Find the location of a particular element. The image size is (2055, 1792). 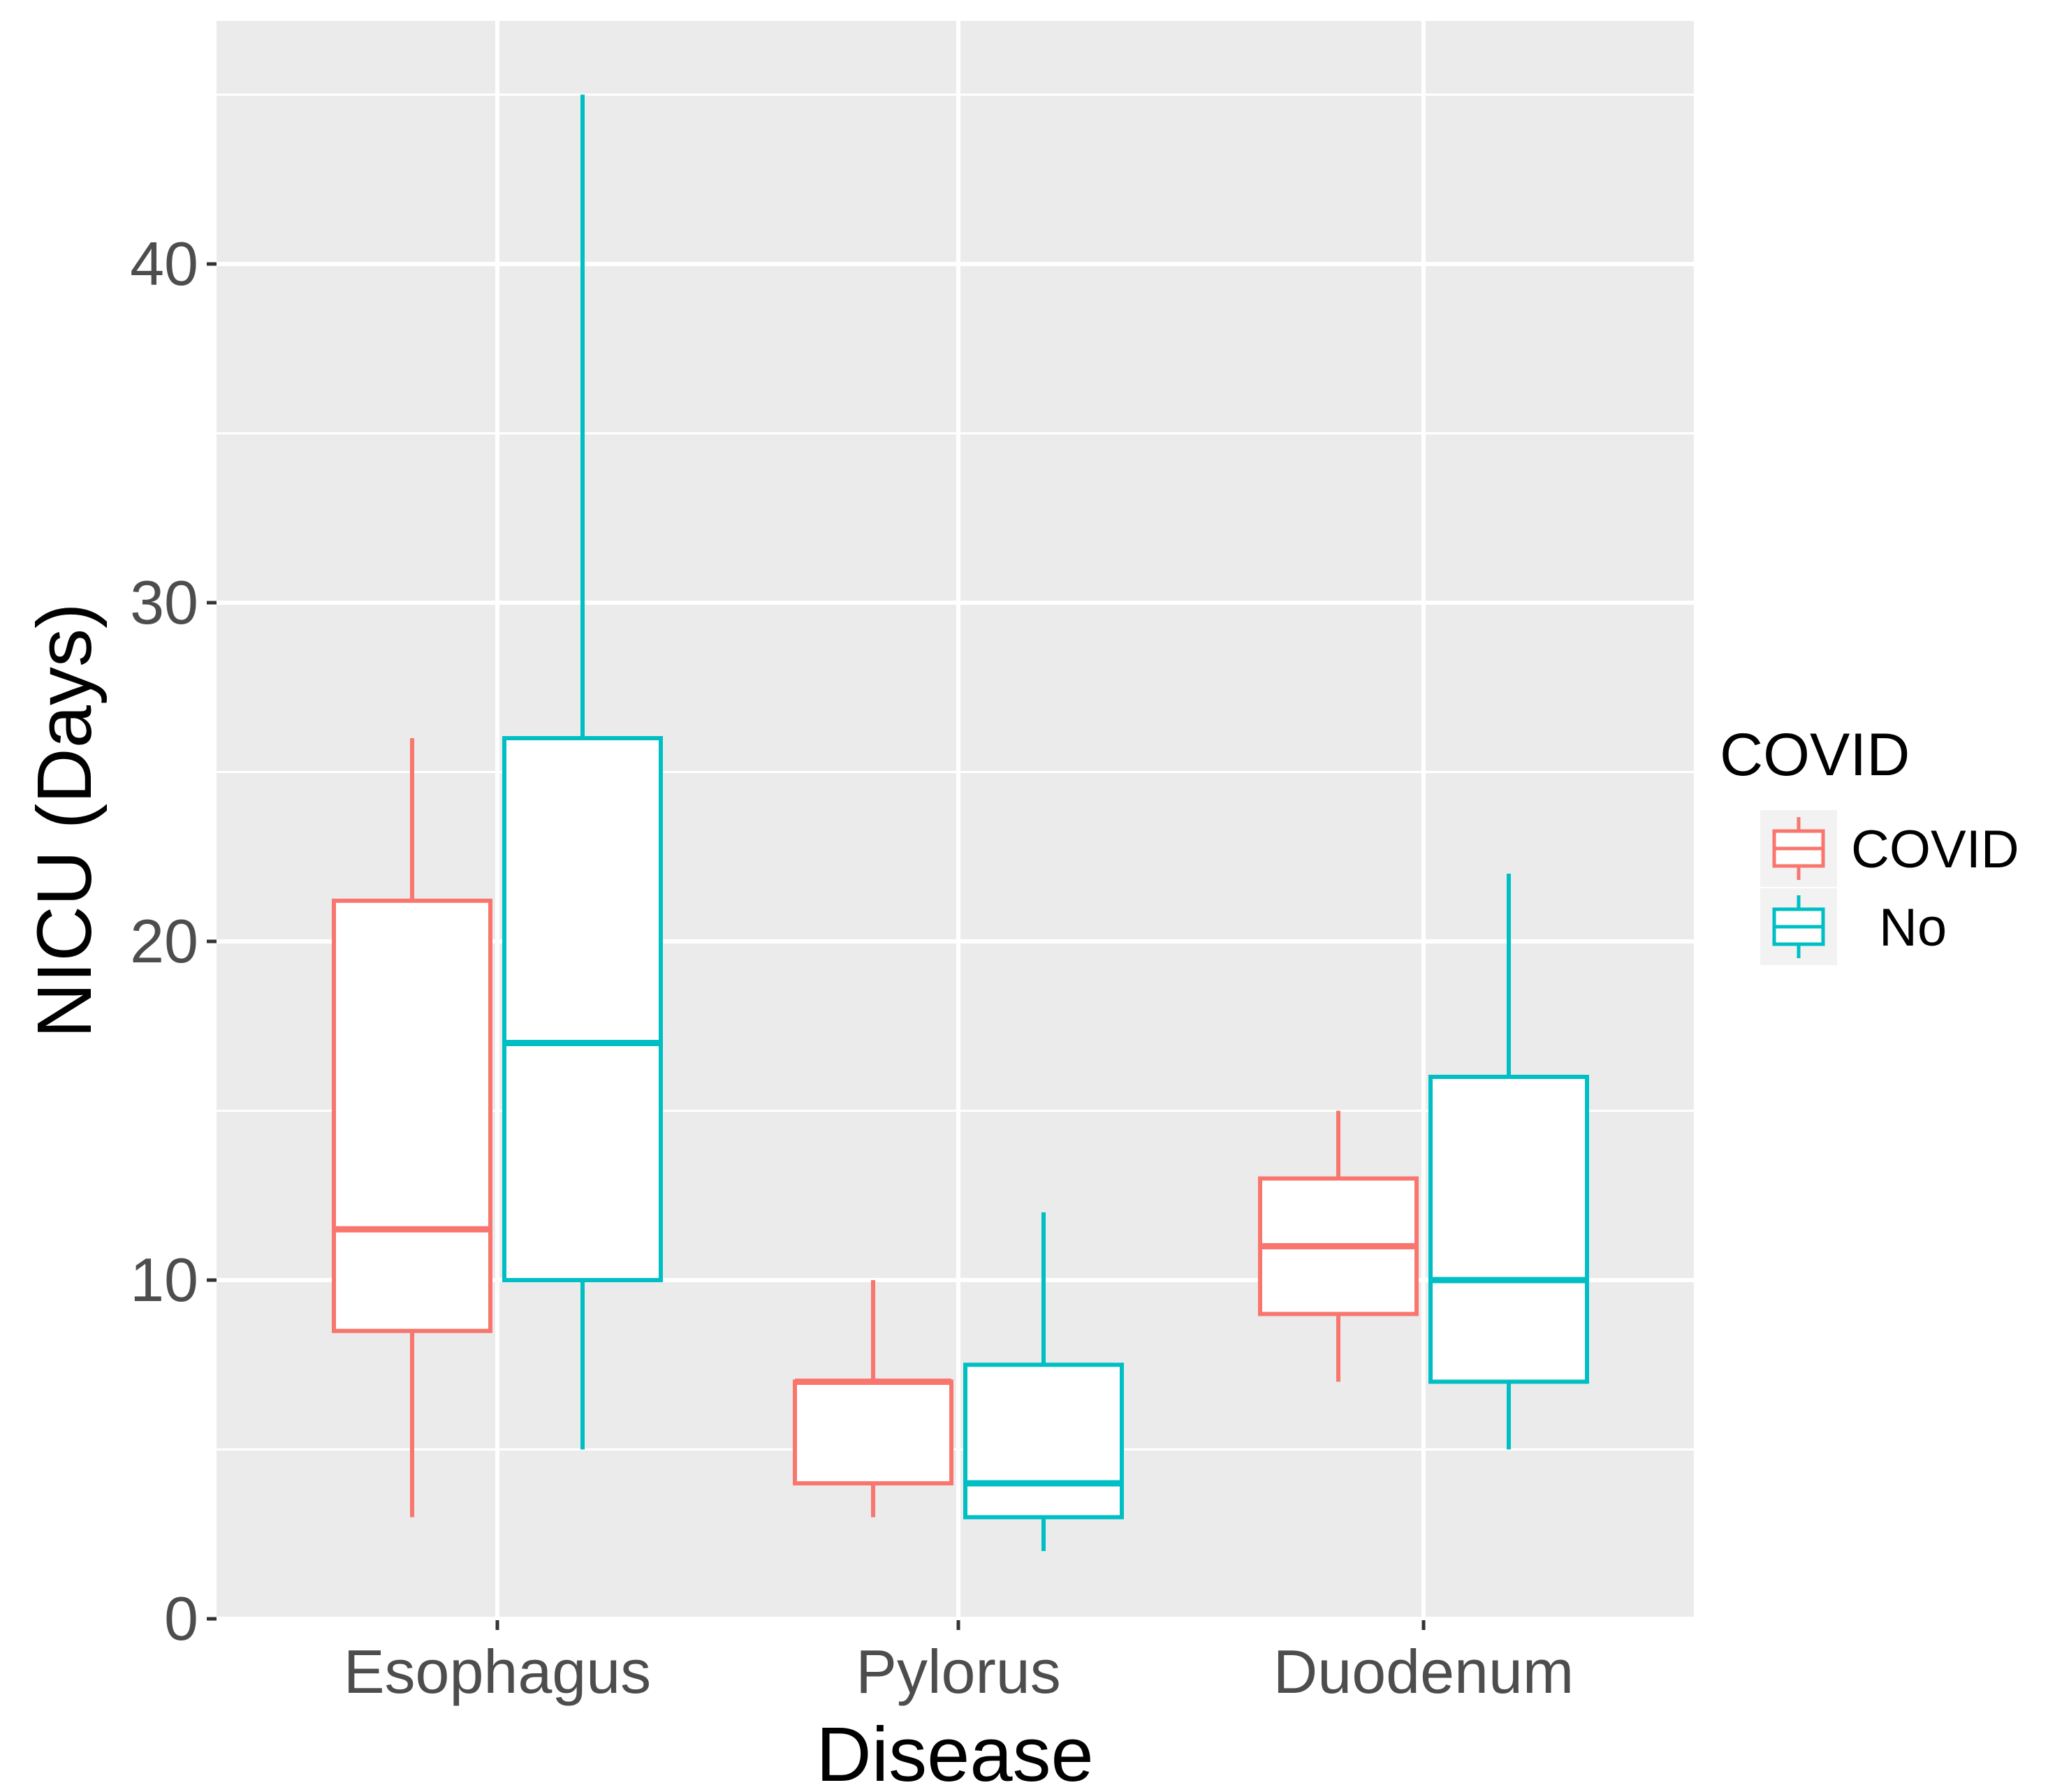

y-tick-label: 10 is located at coordinates (164, 1279).